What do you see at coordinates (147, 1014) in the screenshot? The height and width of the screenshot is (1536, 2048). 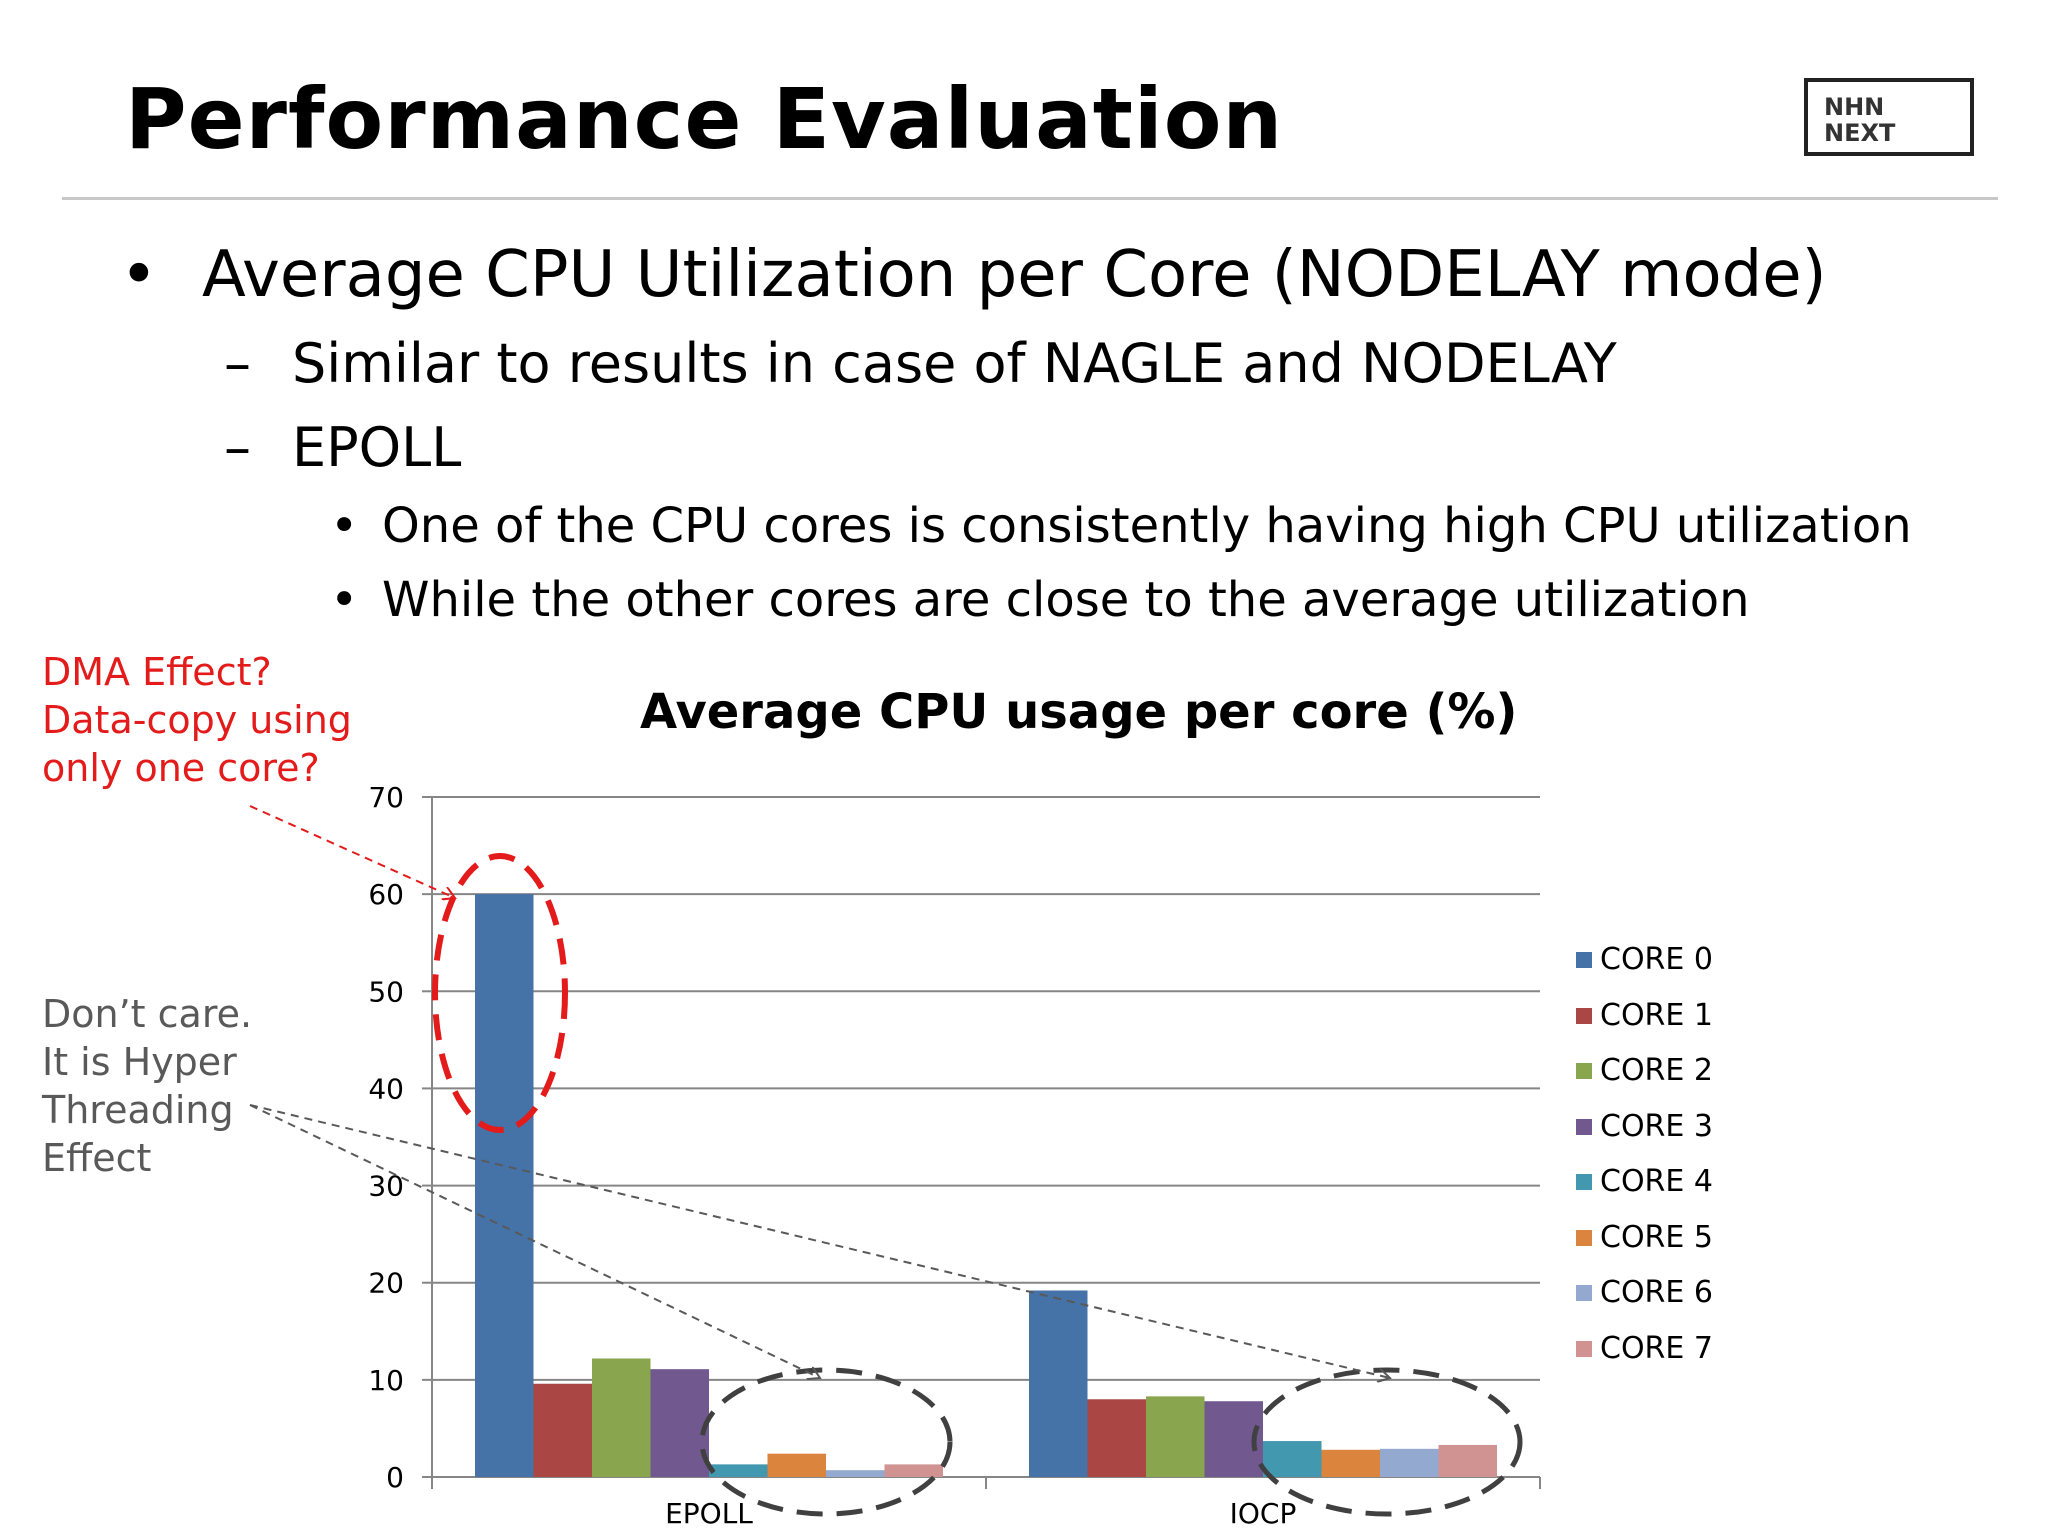 I see `annotation-line: Don’t care.` at bounding box center [147, 1014].